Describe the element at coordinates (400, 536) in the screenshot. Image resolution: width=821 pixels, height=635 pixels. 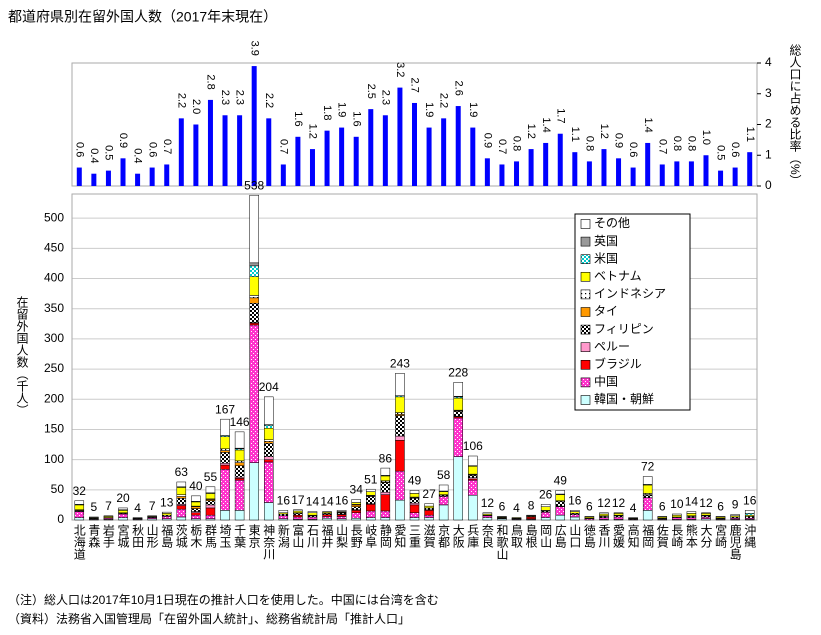
I see `x-tick-label: 愛知` at that location.